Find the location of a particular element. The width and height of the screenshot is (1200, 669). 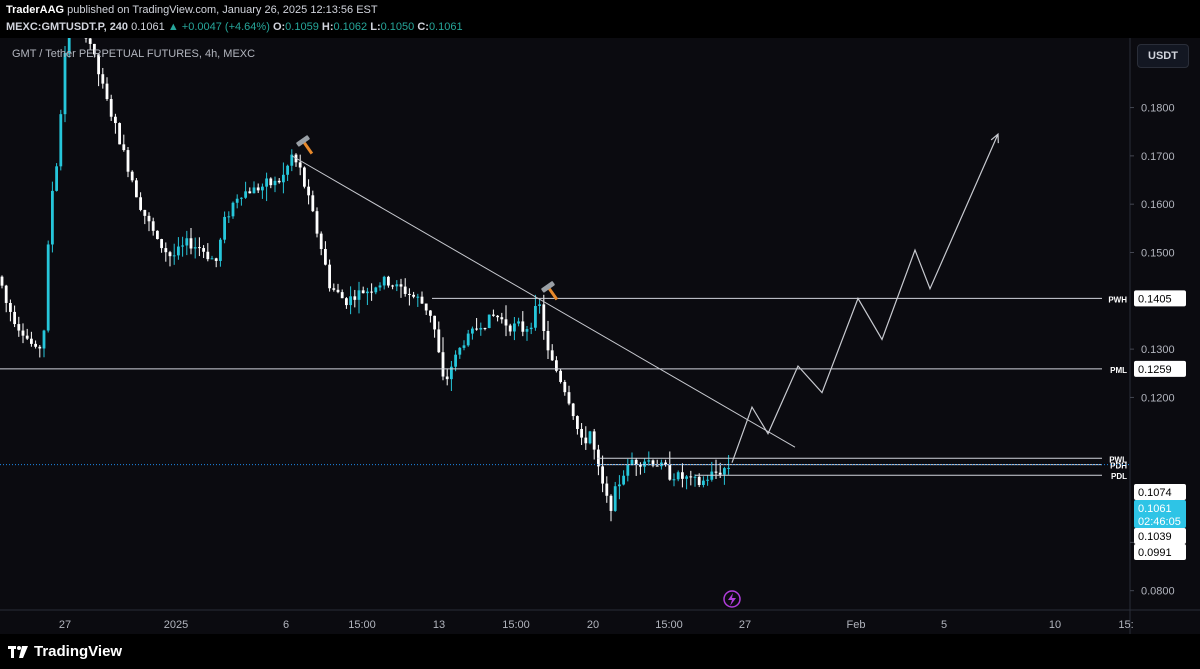

hammer-icon is located at coordinates (550, 291).